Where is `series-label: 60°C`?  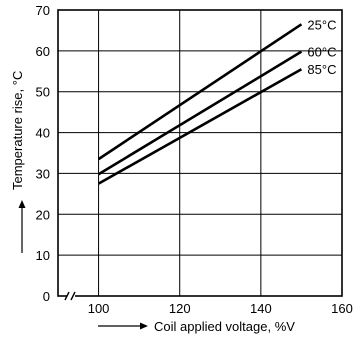
series-label: 60°C is located at coordinates (321, 52).